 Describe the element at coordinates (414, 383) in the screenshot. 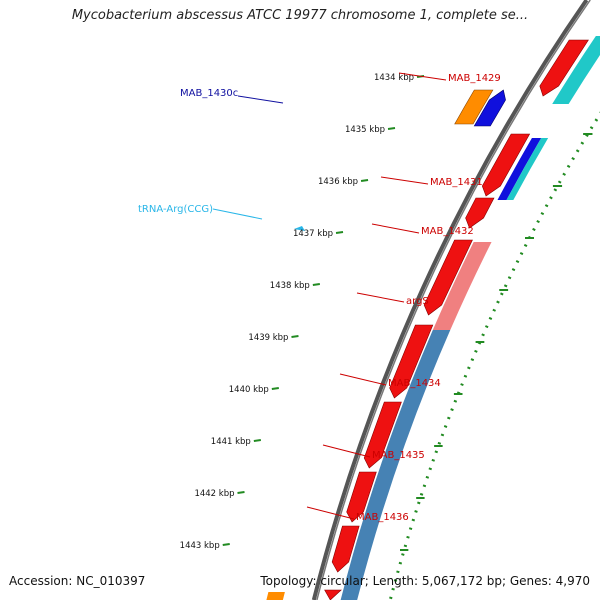

I see `gene-label: MAB_1434` at that location.